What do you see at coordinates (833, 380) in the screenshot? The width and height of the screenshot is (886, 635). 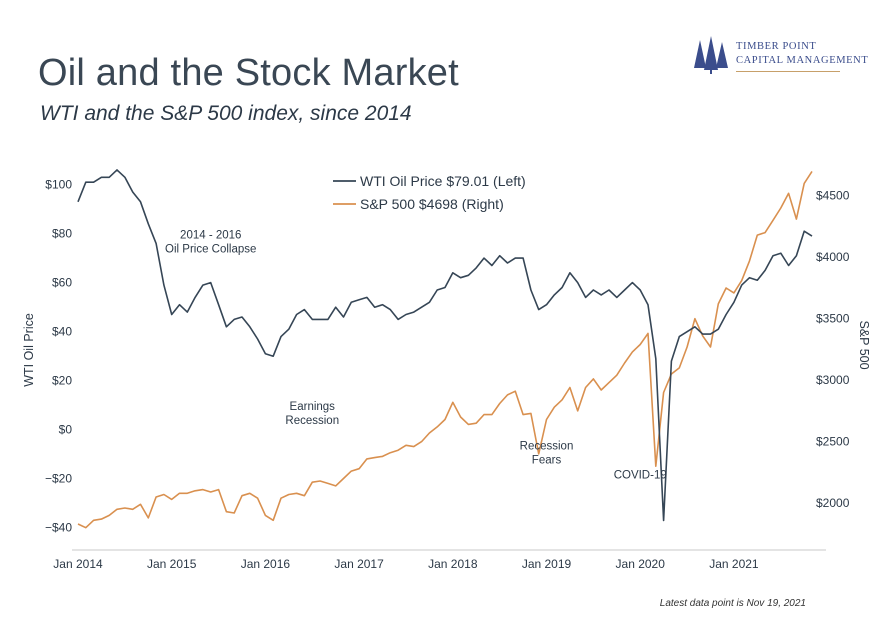 I see `right-tick-label: $3000` at bounding box center [833, 380].